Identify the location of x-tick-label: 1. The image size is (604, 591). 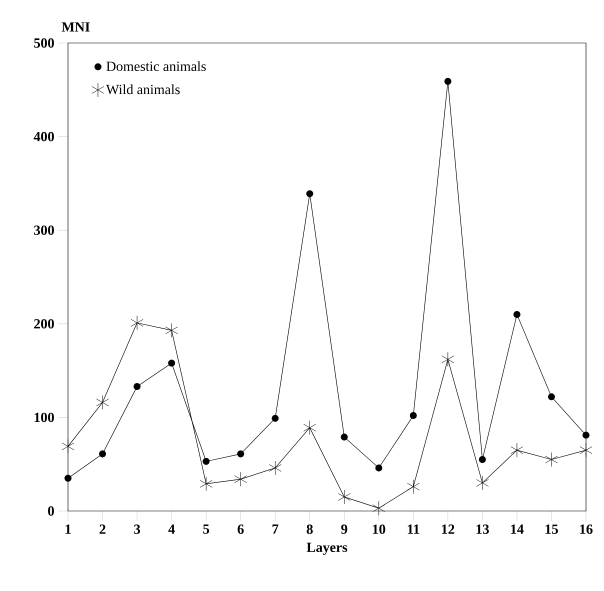
(68, 529).